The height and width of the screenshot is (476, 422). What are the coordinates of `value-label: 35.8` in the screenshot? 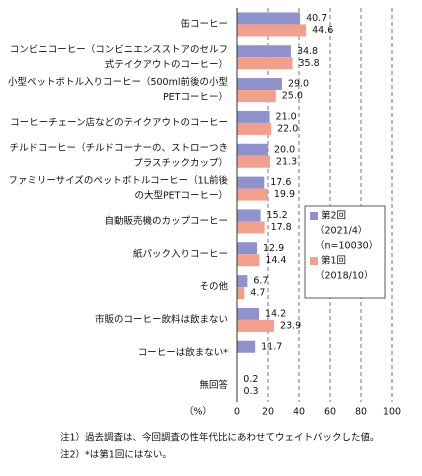 It's located at (308, 63).